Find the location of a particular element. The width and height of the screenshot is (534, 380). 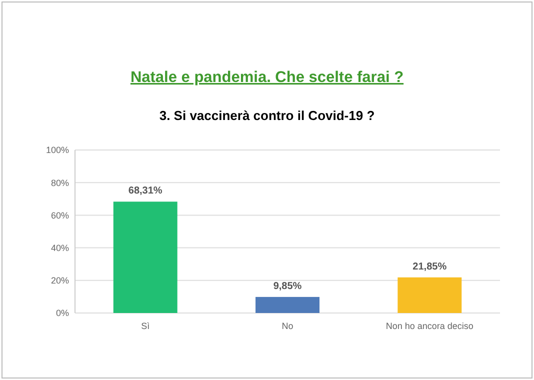

y-tick-label: 60% is located at coordinates (59, 215).